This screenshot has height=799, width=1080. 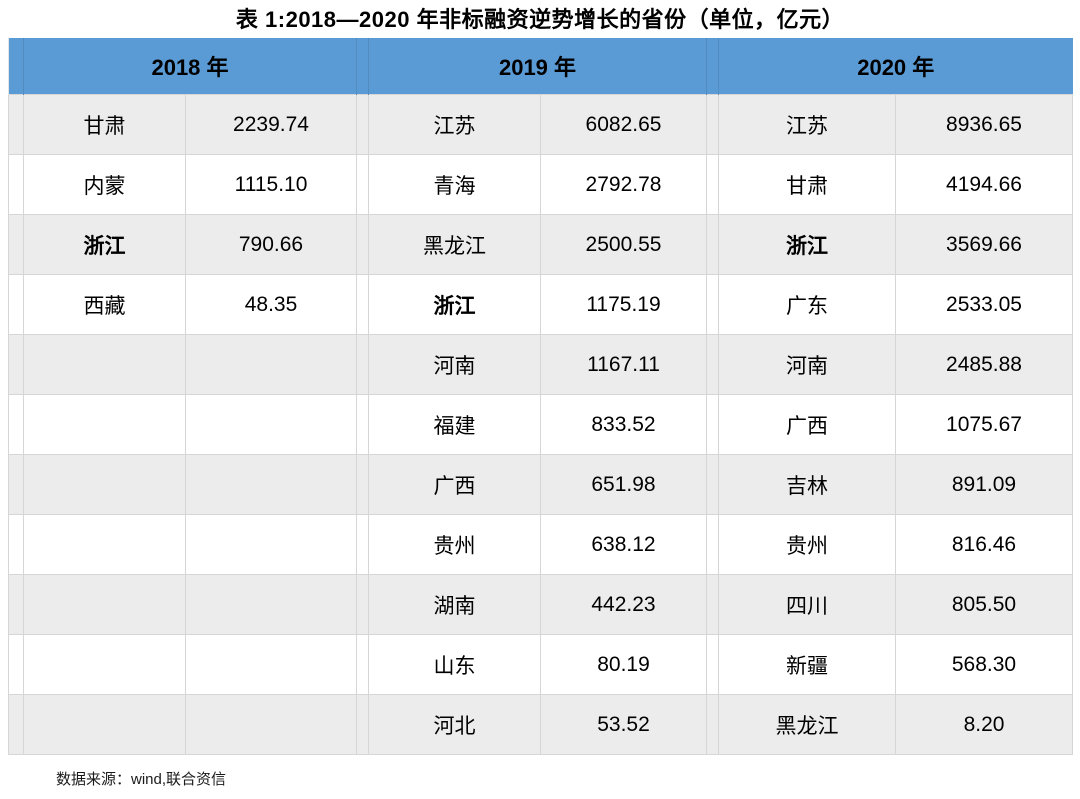 What do you see at coordinates (807, 724) in the screenshot?
I see `province-2020: 黑龙江` at bounding box center [807, 724].